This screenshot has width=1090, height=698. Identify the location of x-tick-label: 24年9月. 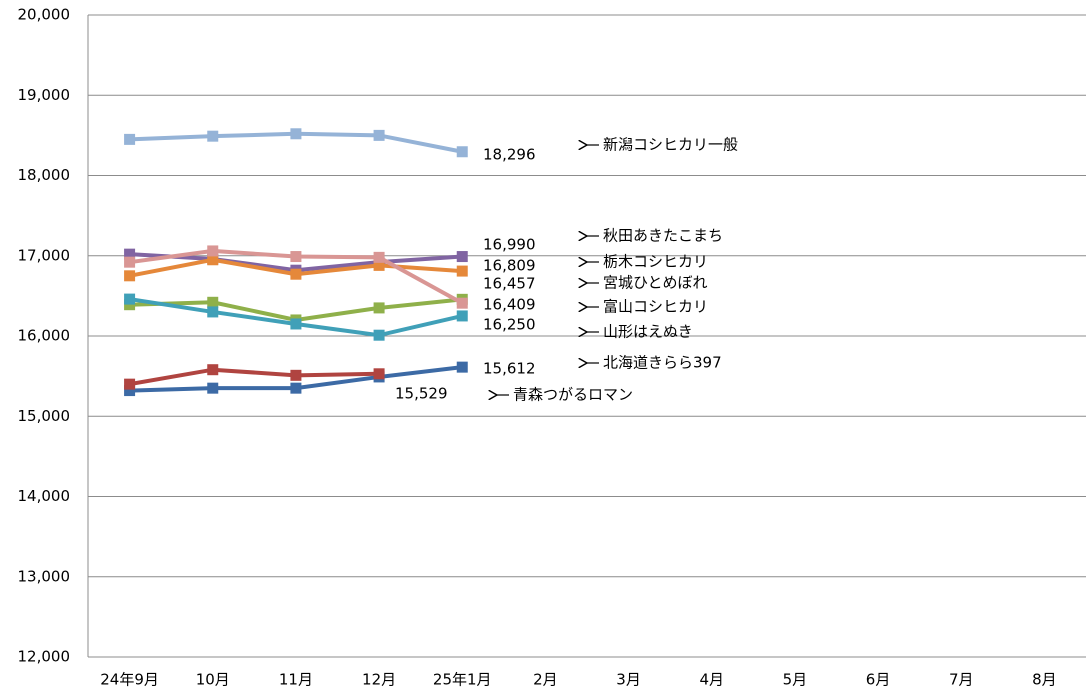
(129, 680).